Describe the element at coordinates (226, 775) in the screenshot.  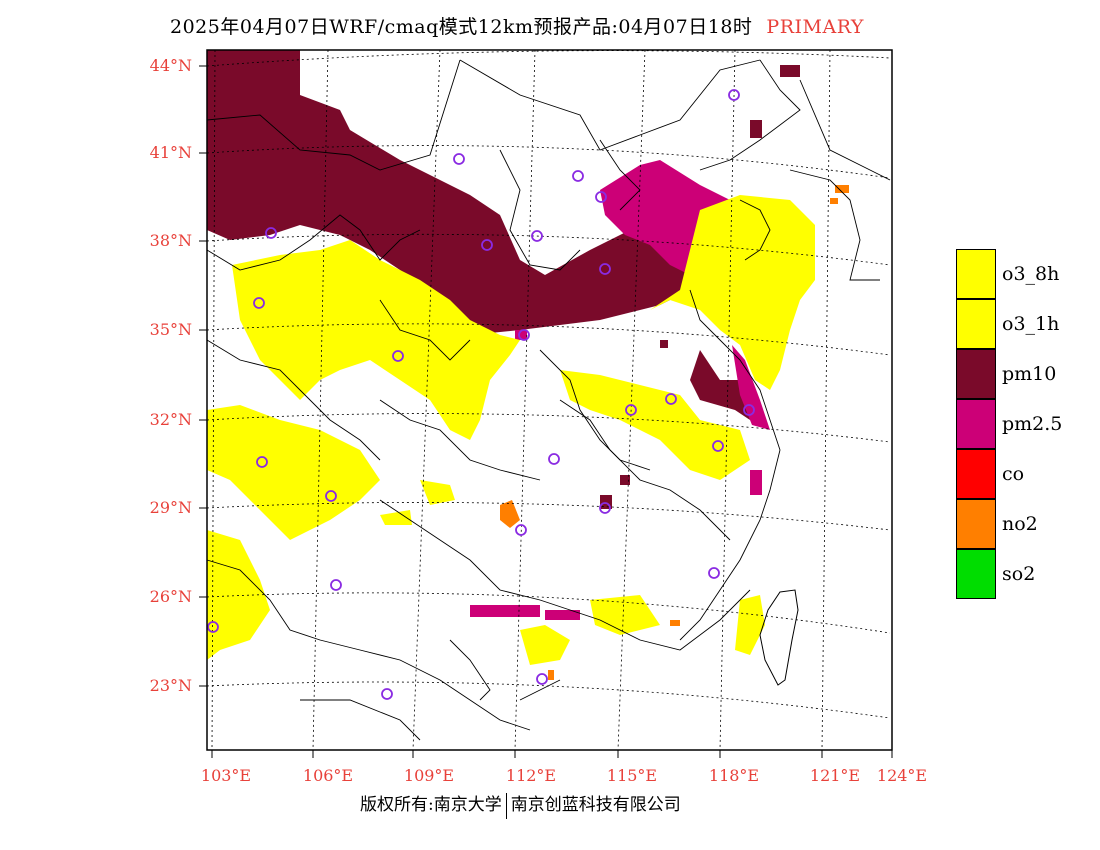
I see `lon-label-103: 103°E` at that location.